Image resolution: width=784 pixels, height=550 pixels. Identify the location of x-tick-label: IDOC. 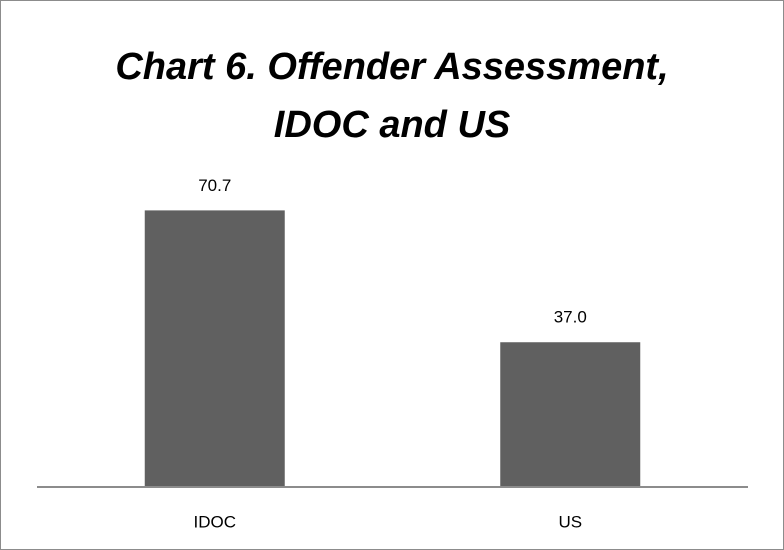
(215, 521).